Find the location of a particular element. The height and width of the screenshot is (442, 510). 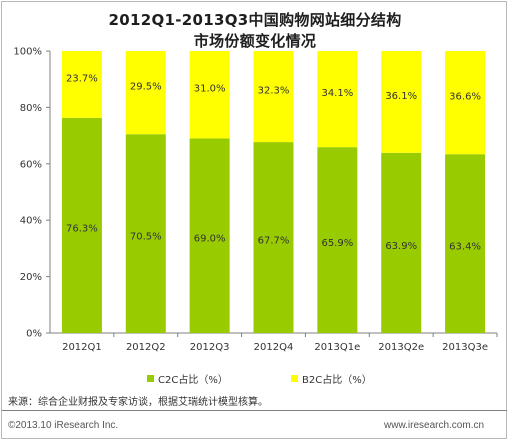

data-label-b2c: 23.7% is located at coordinates (82, 78).